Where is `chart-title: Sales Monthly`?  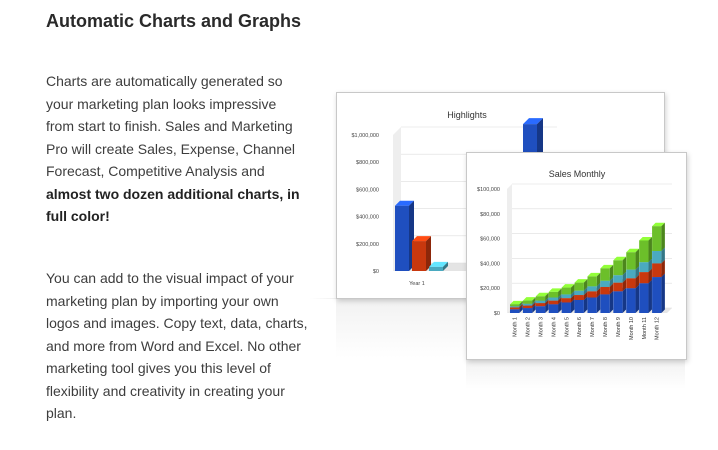
chart-title: Sales Monthly is located at coordinates (577, 174).